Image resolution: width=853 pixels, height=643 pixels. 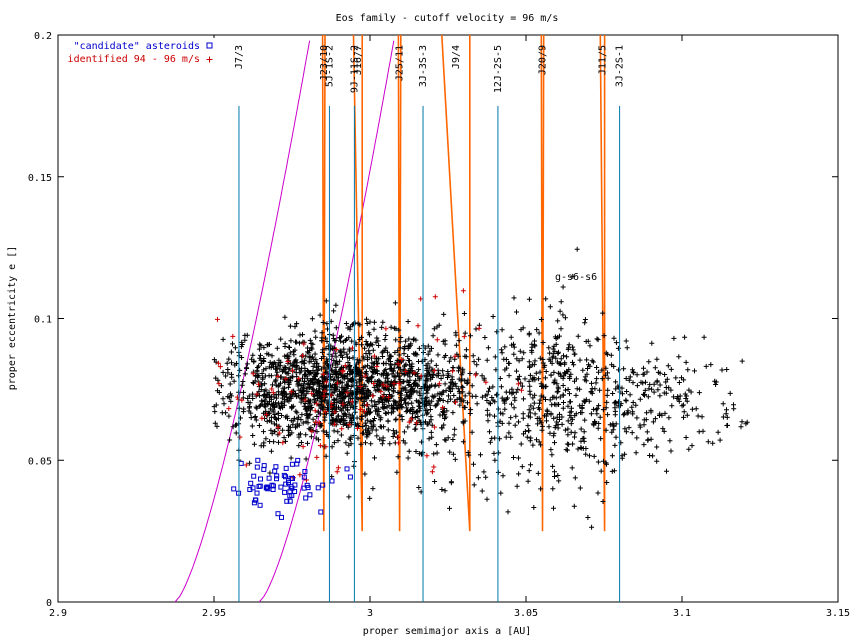 What do you see at coordinates (447, 631) in the screenshot?
I see `x-axis-label: proper semimajor axis a [AU]` at bounding box center [447, 631].